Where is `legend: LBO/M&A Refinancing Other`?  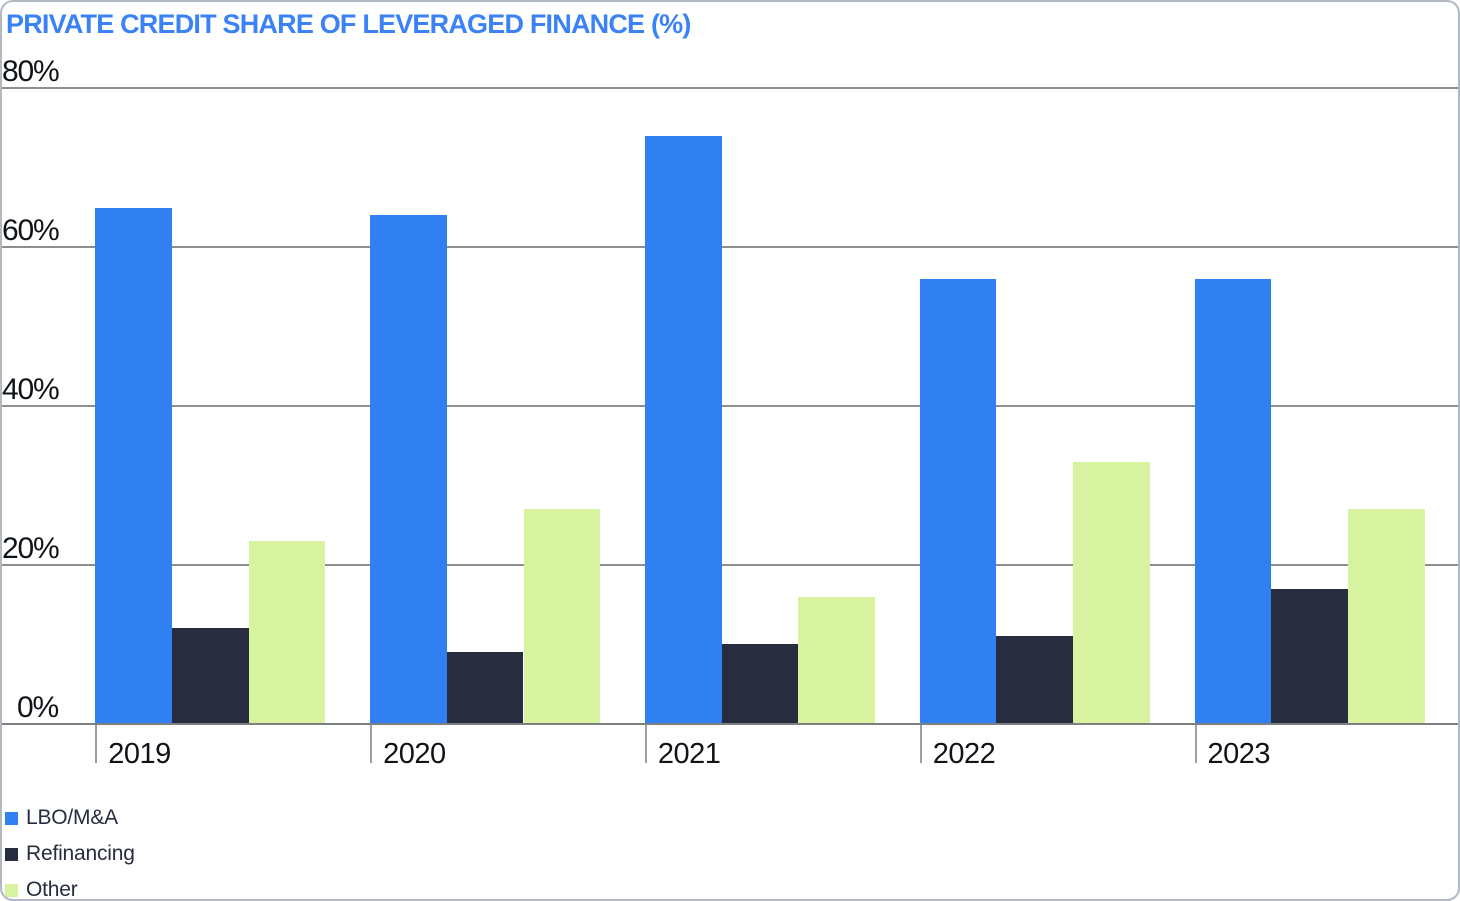
legend: LBO/M&A Refinancing Other is located at coordinates (70, 850).